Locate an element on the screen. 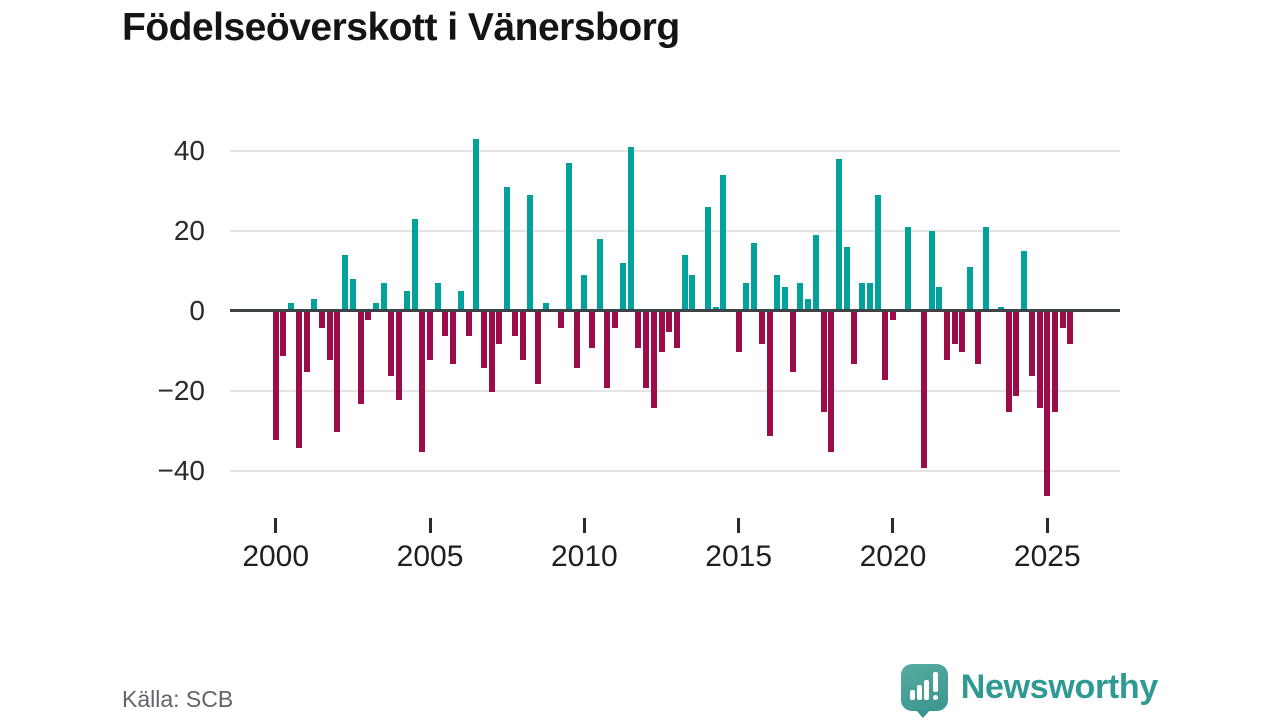 The width and height of the screenshot is (1280, 720). x-axis-tick-label: 2020 is located at coordinates (893, 556).